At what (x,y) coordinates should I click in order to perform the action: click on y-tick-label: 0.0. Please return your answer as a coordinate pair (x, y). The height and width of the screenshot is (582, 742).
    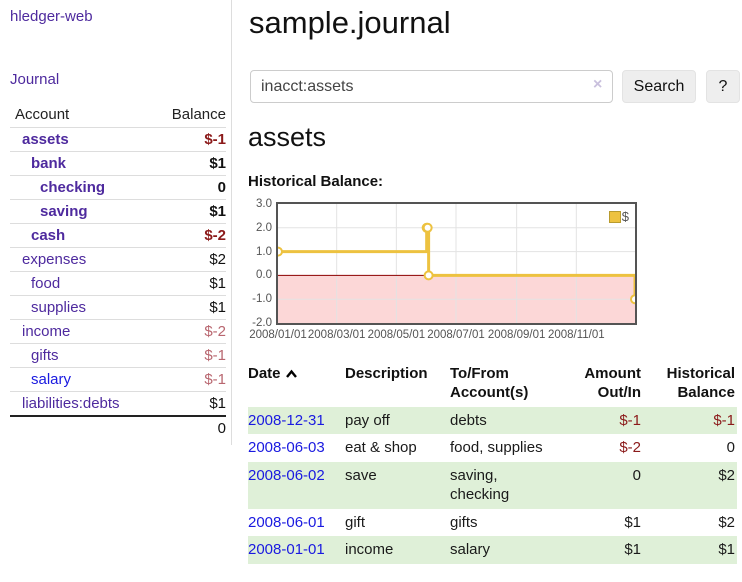
    Looking at the image, I should click on (264, 275).